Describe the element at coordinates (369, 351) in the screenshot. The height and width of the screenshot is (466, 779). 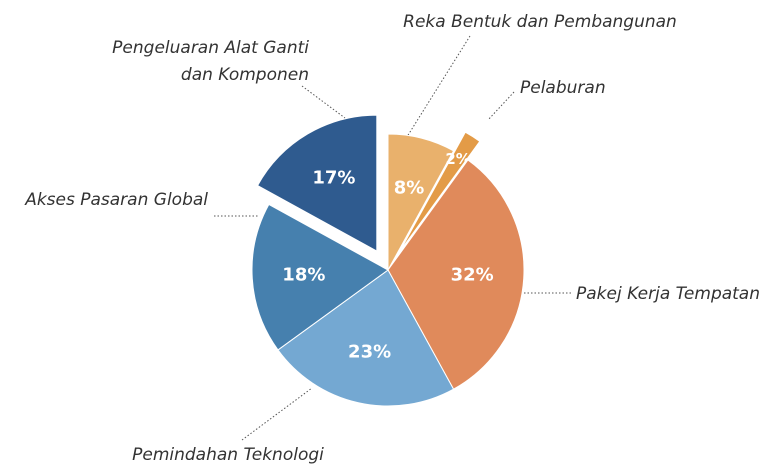
I see `value-label: 23%` at that location.